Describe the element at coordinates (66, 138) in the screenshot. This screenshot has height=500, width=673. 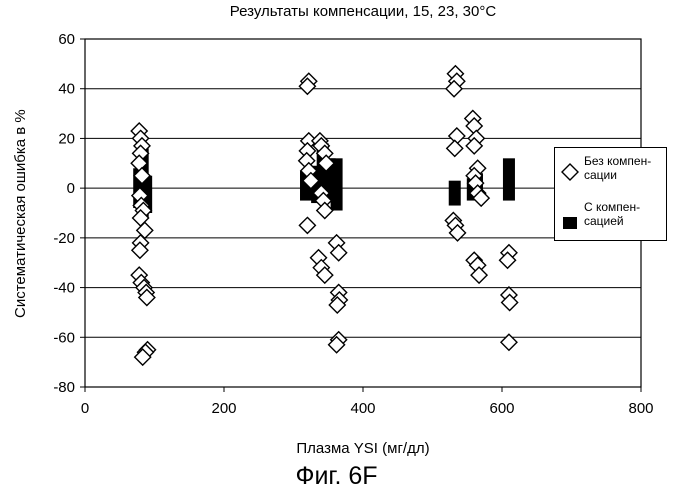
I see `y-tick-label: 20` at that location.